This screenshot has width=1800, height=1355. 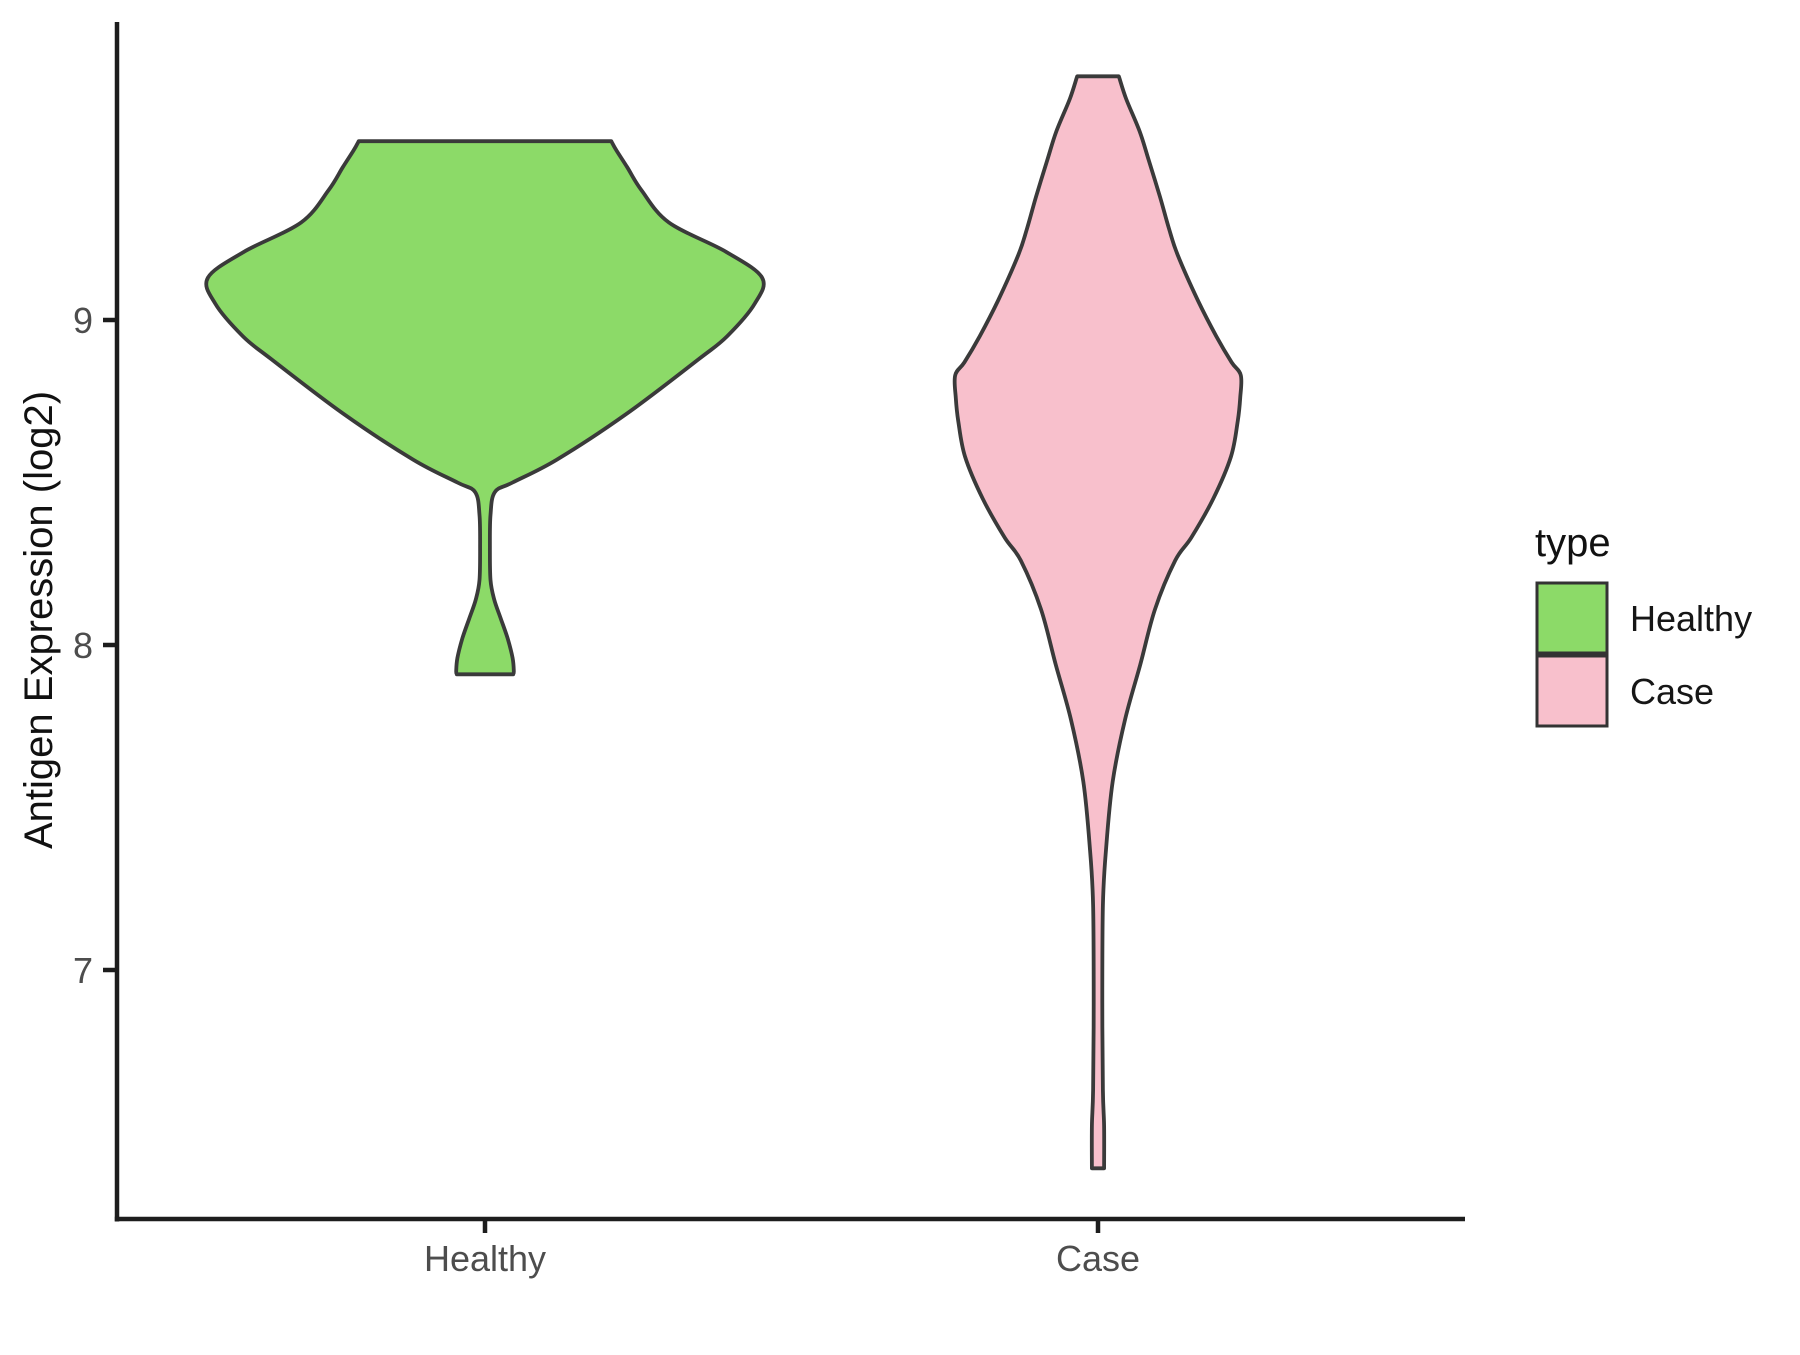 I want to click on legend-swatch-case, so click(x=1572, y=691).